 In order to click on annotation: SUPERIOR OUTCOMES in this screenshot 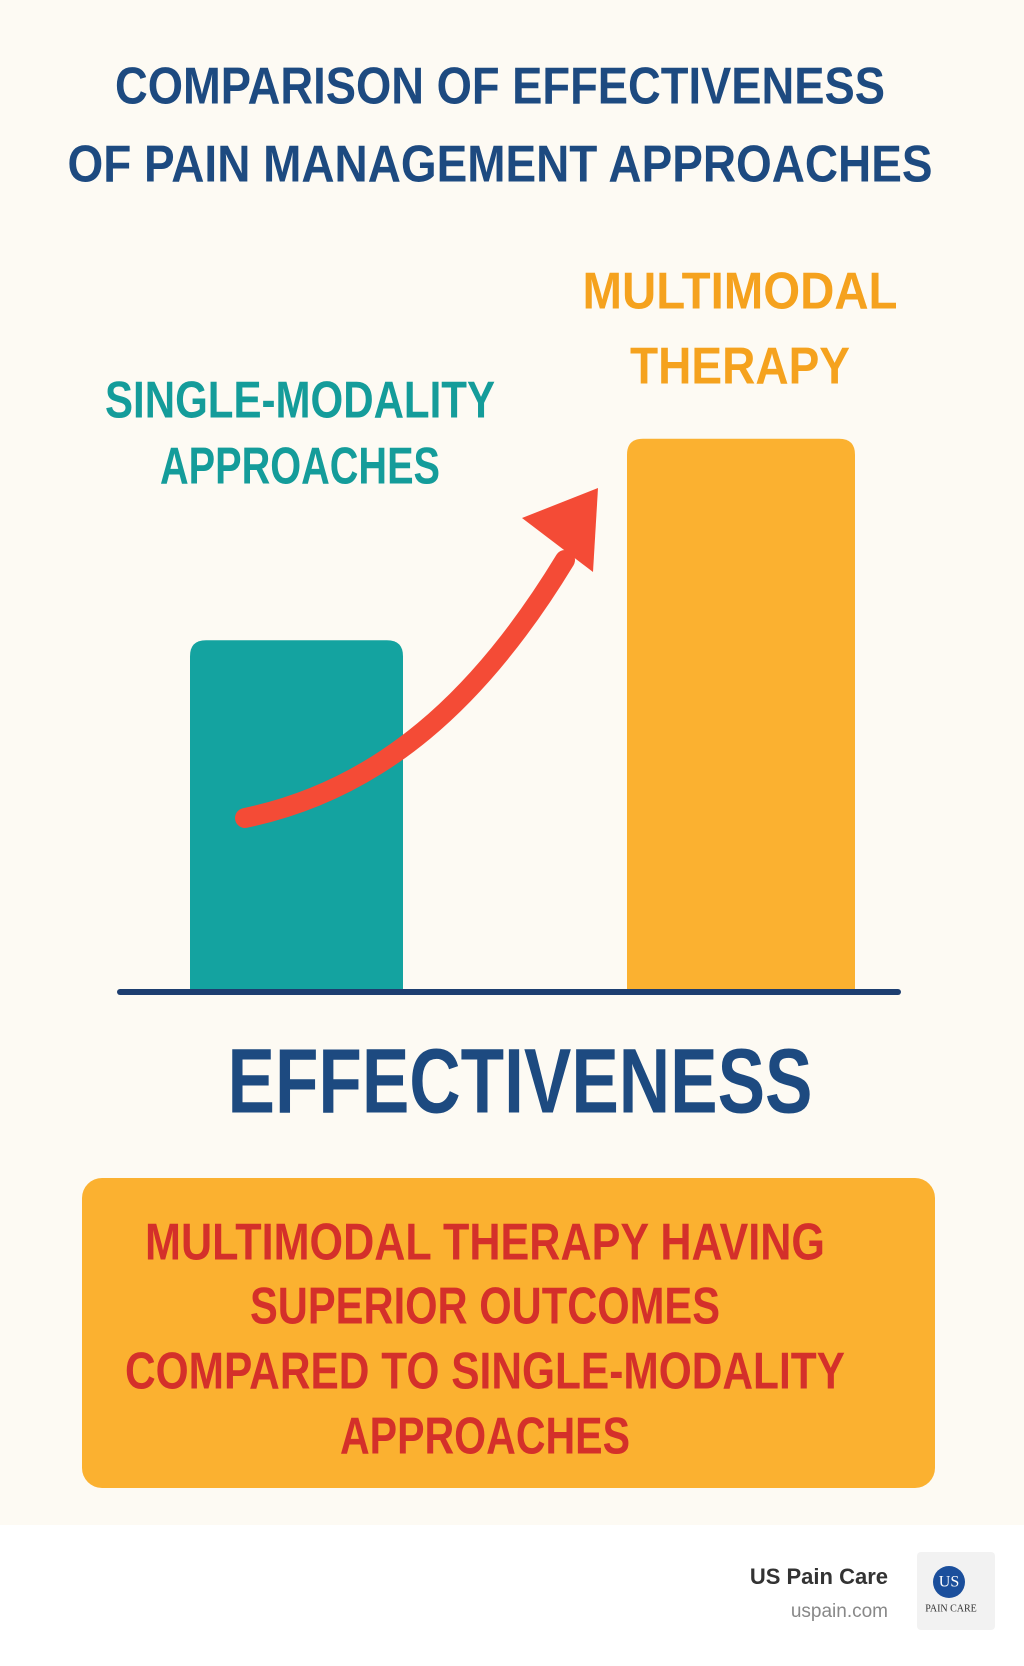, I will do `click(485, 1307)`.